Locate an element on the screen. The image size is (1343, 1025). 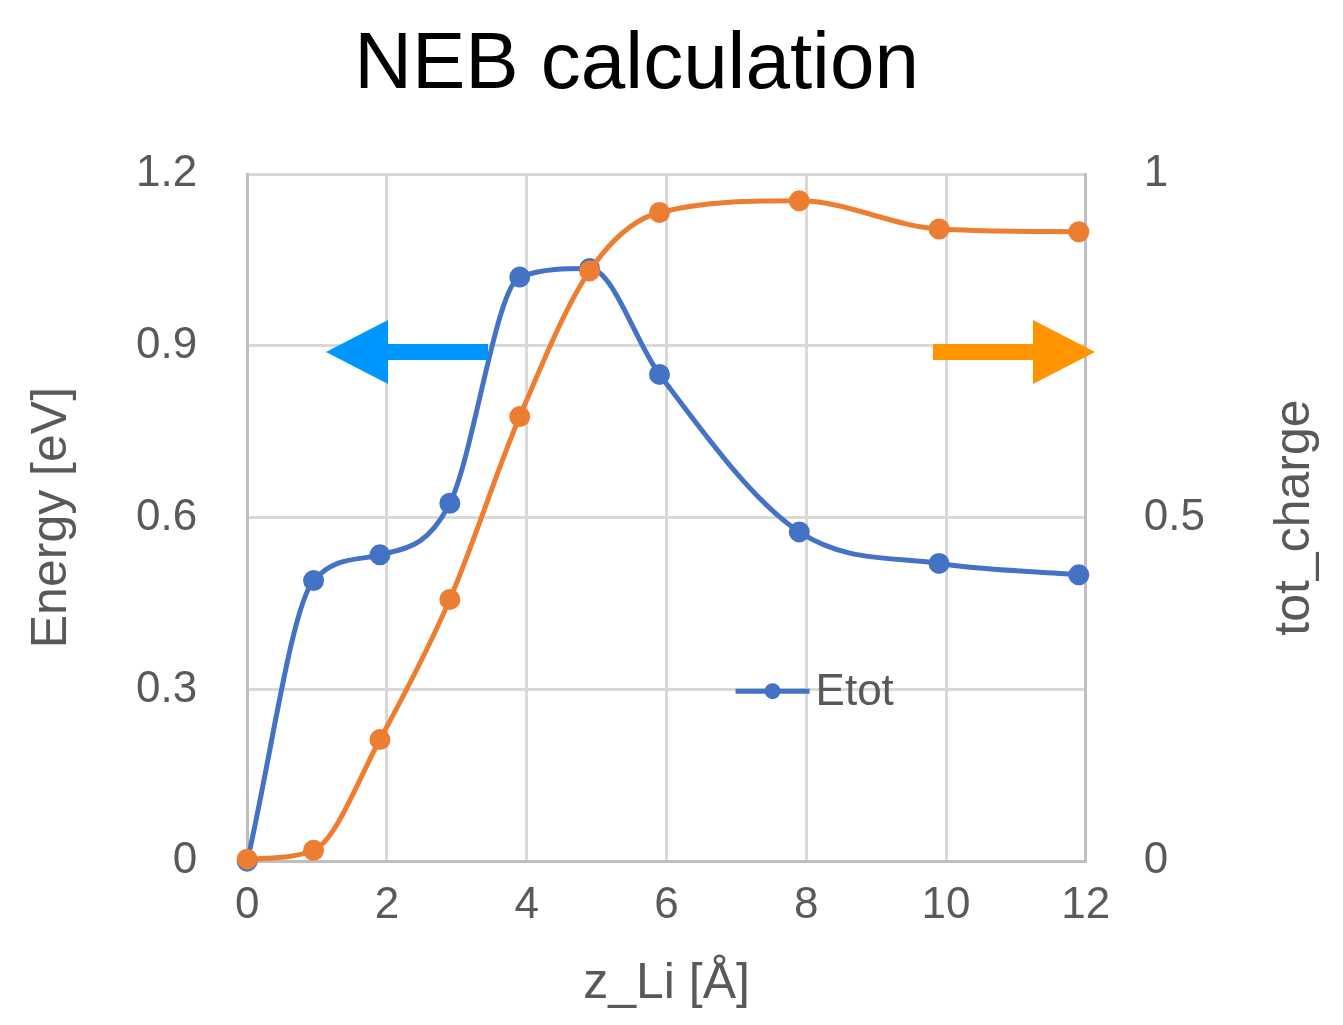
y-tick-label: 0 is located at coordinates (185, 858).